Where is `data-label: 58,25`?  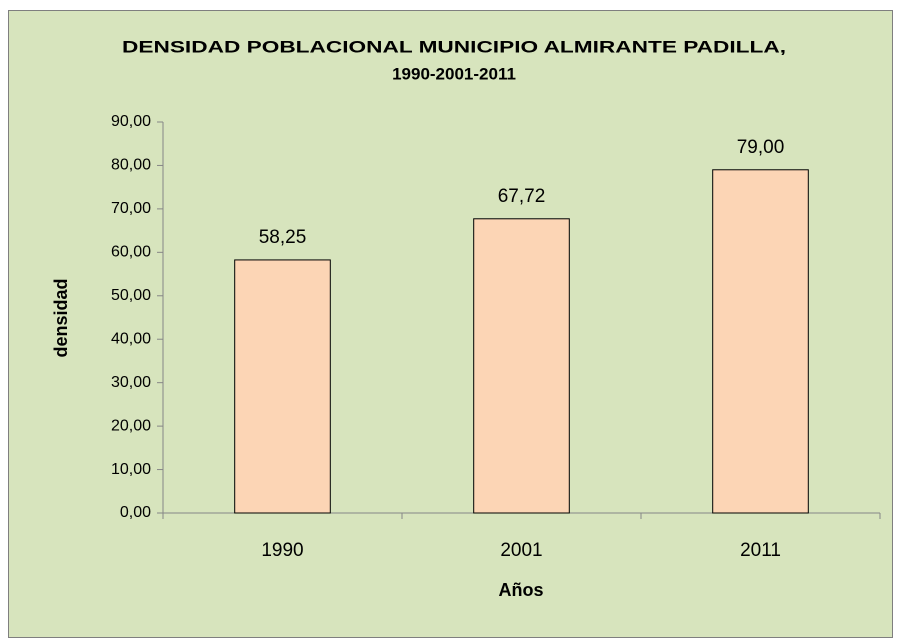
data-label: 58,25 is located at coordinates (283, 237).